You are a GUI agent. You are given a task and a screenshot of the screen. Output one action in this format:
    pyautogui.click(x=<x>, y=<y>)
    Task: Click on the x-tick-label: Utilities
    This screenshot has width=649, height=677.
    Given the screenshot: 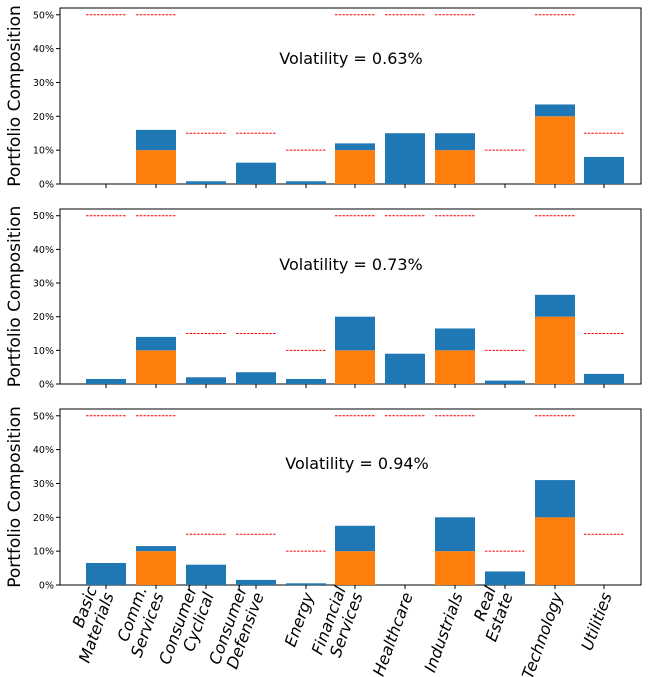 What is the action you would take?
    pyautogui.click(x=596, y=621)
    